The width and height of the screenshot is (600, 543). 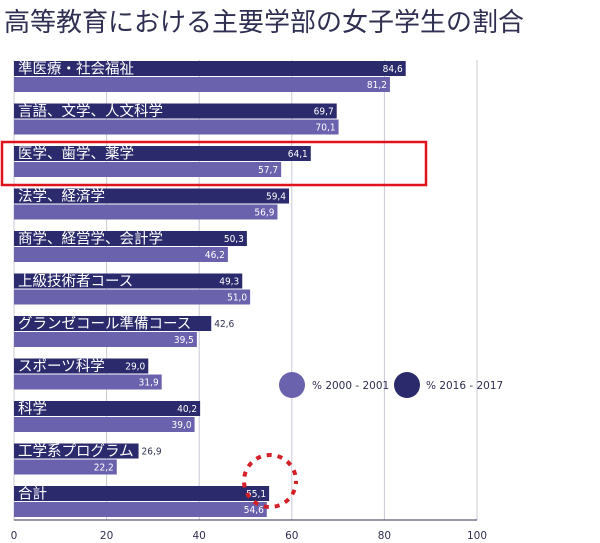 I want to click on category-label: 上級技術者コース, so click(x=75, y=281).